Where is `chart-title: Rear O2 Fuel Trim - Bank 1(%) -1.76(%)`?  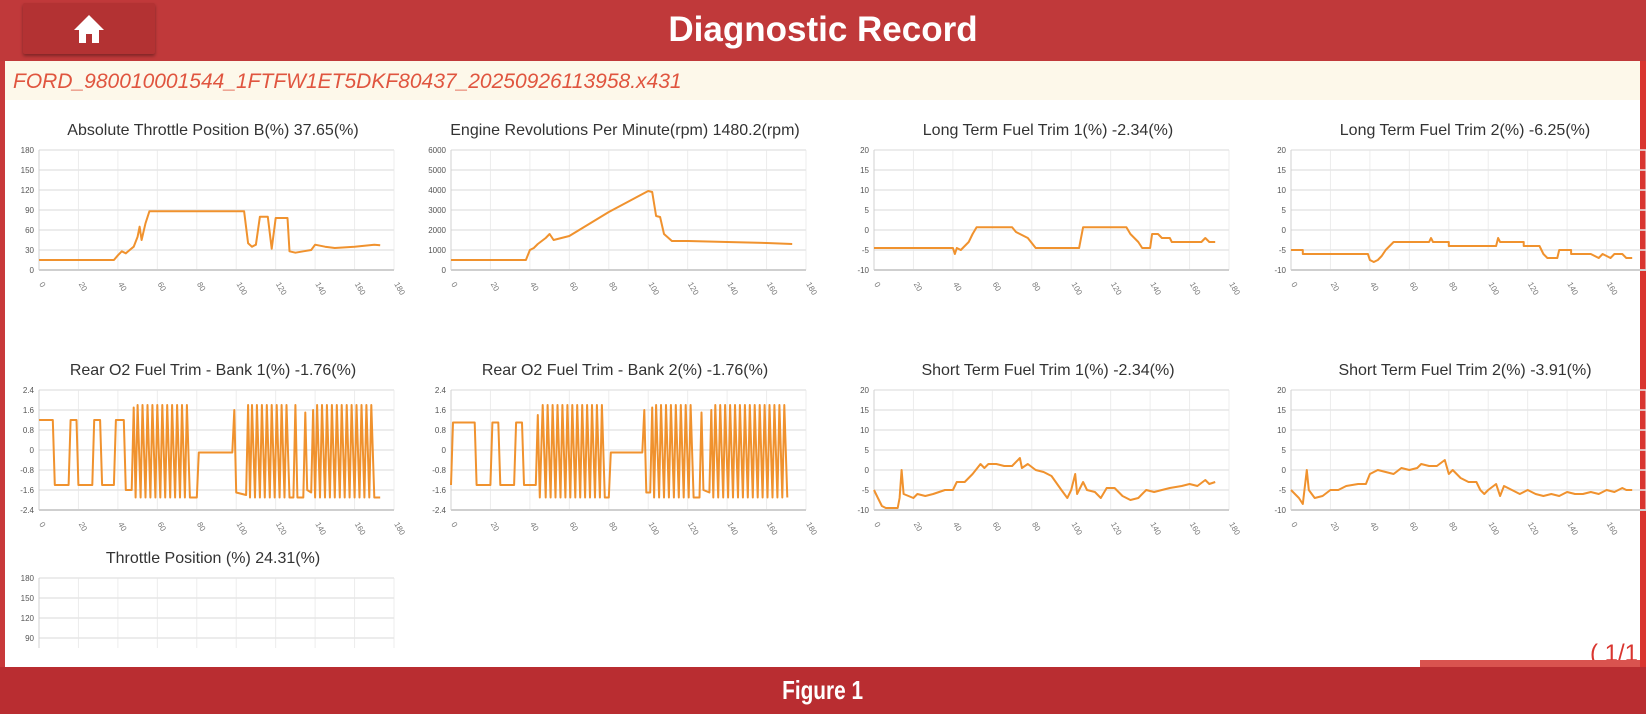 chart-title: Rear O2 Fuel Trim - Bank 1(%) -1.76(%) is located at coordinates (213, 370).